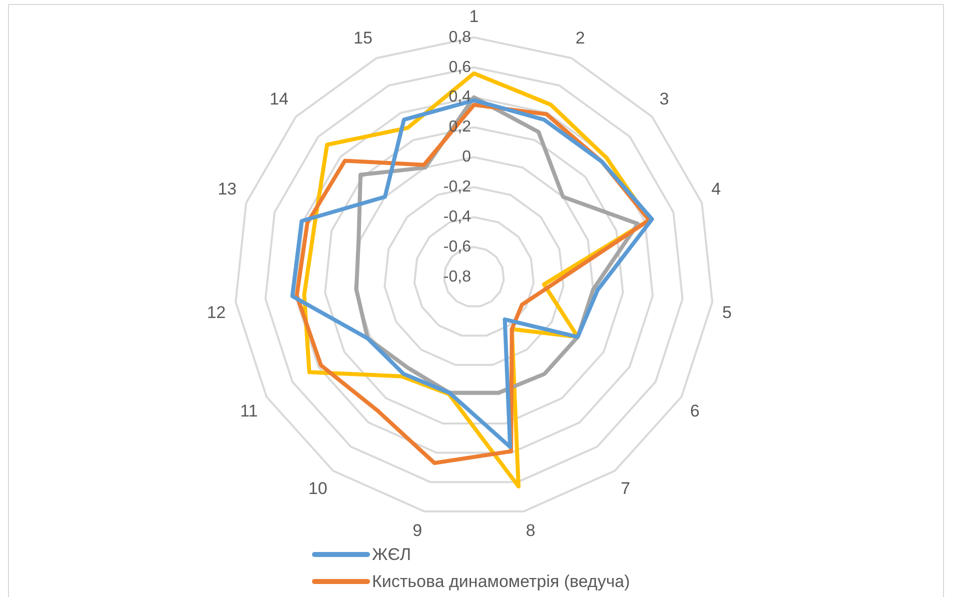  What do you see at coordinates (467, 157) in the screenshot?
I see `y-tick-label: 0` at bounding box center [467, 157].